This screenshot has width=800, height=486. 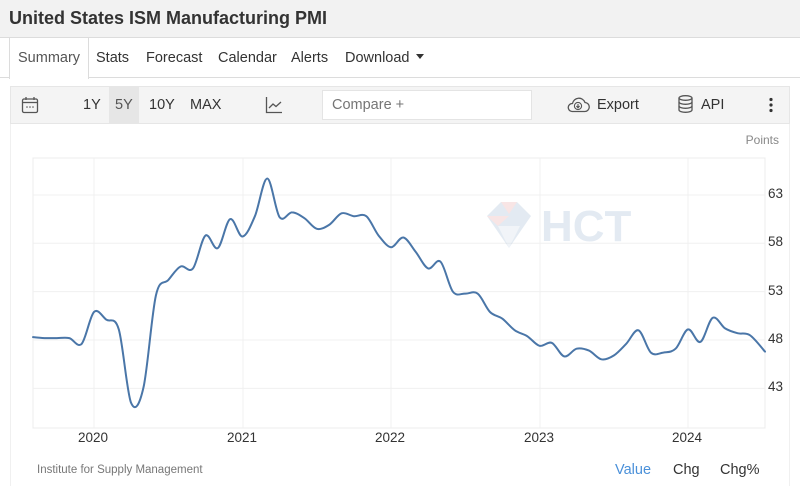 What do you see at coordinates (419, 56) in the screenshot?
I see `caret-down-icon` at bounding box center [419, 56].